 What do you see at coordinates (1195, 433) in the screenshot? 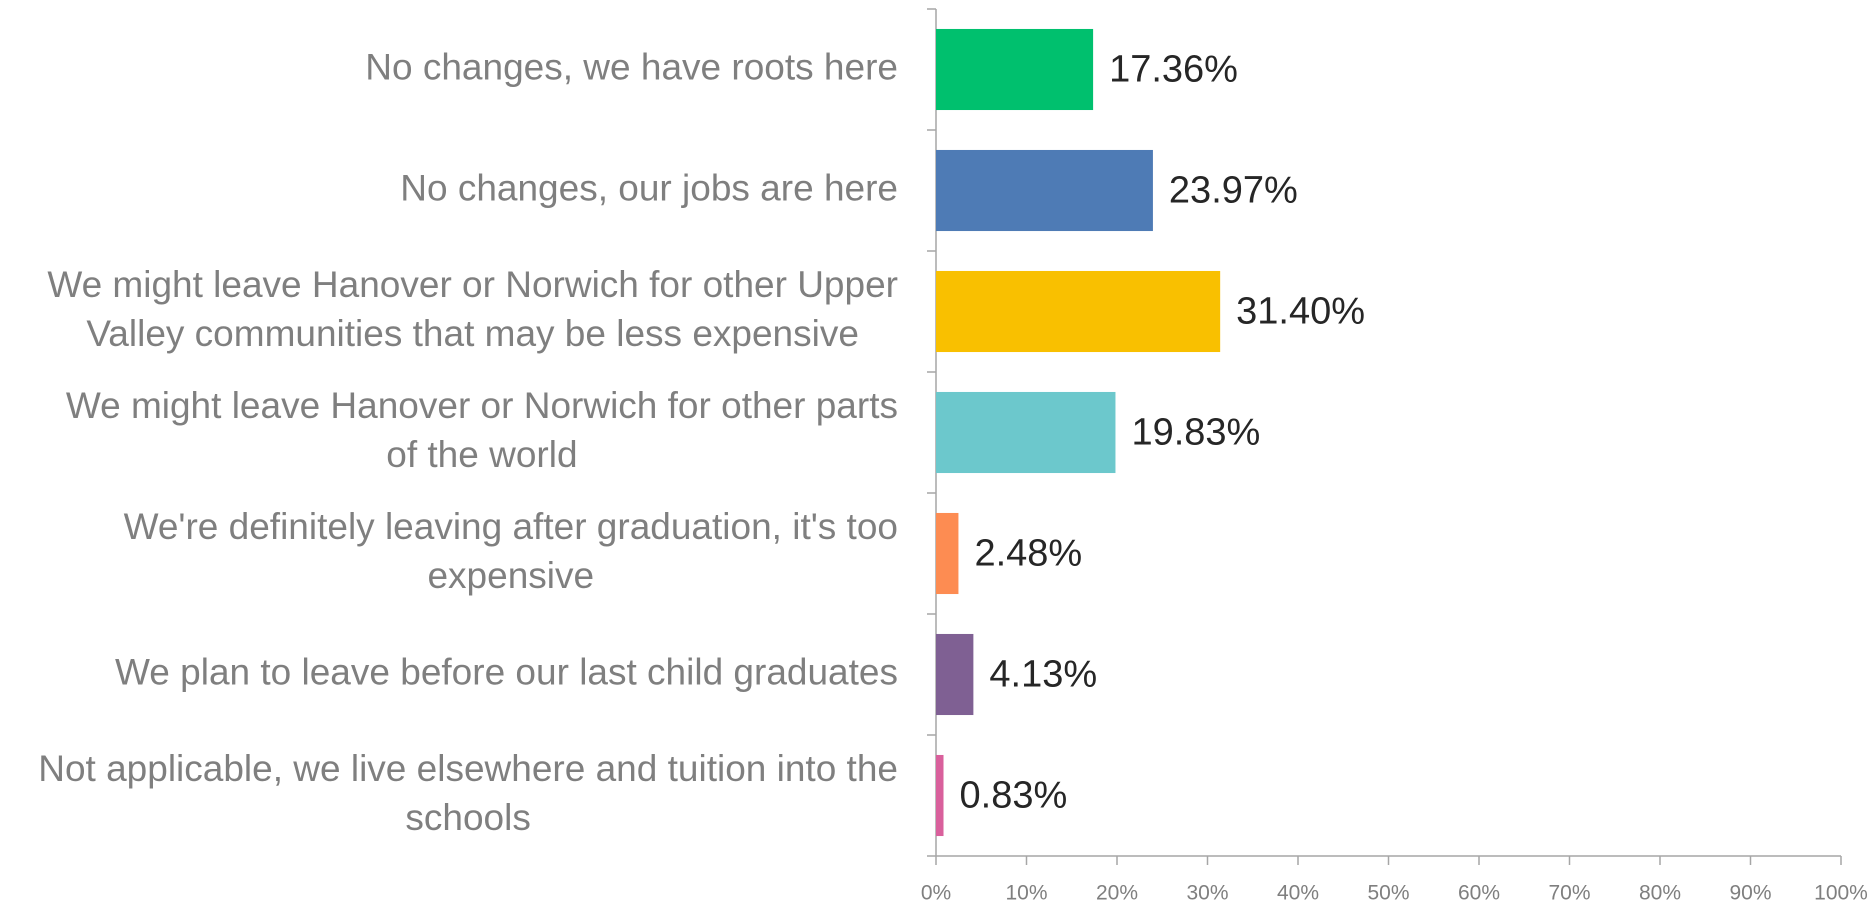
I see `value-label: 19.83%` at bounding box center [1195, 433].